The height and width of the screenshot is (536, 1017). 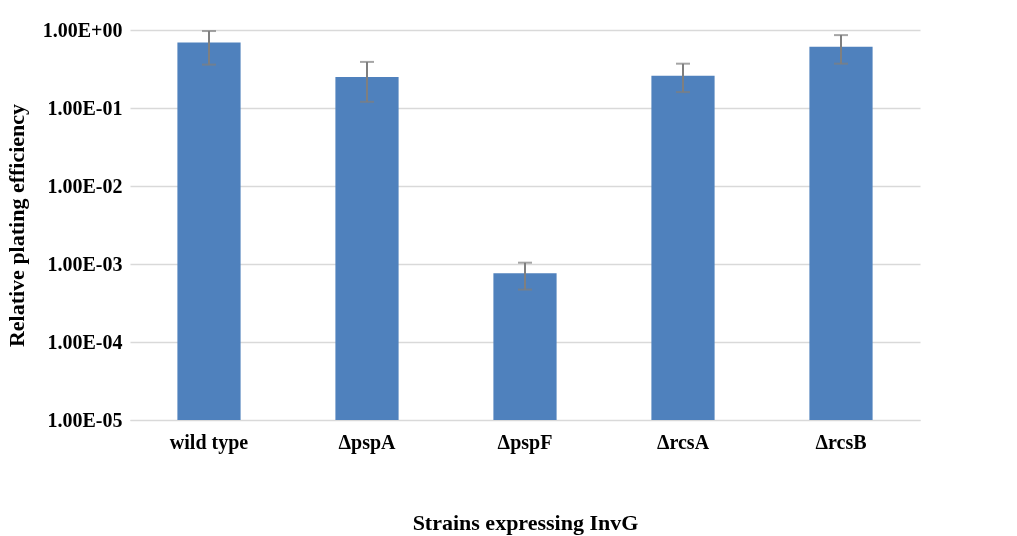 What do you see at coordinates (525, 522) in the screenshot?
I see `x-axis-title: Strains expressing InvG` at bounding box center [525, 522].